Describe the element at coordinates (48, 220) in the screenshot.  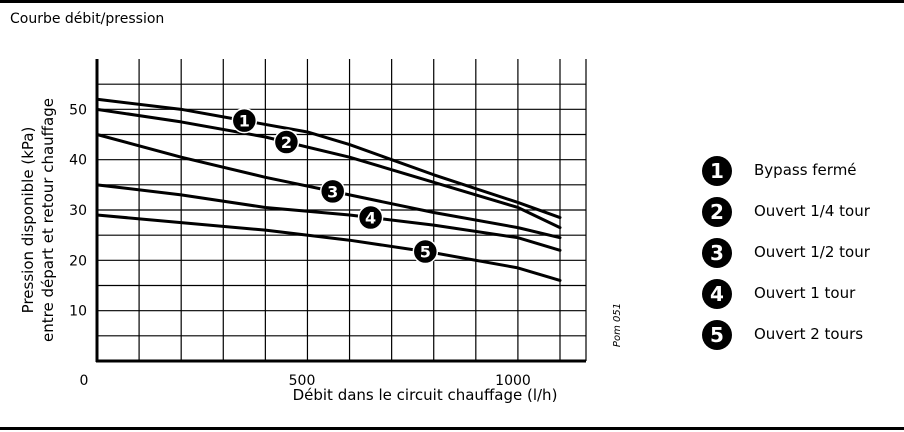
I see `y-axis-label-line-2: entre départ et retour chauffage` at that location.